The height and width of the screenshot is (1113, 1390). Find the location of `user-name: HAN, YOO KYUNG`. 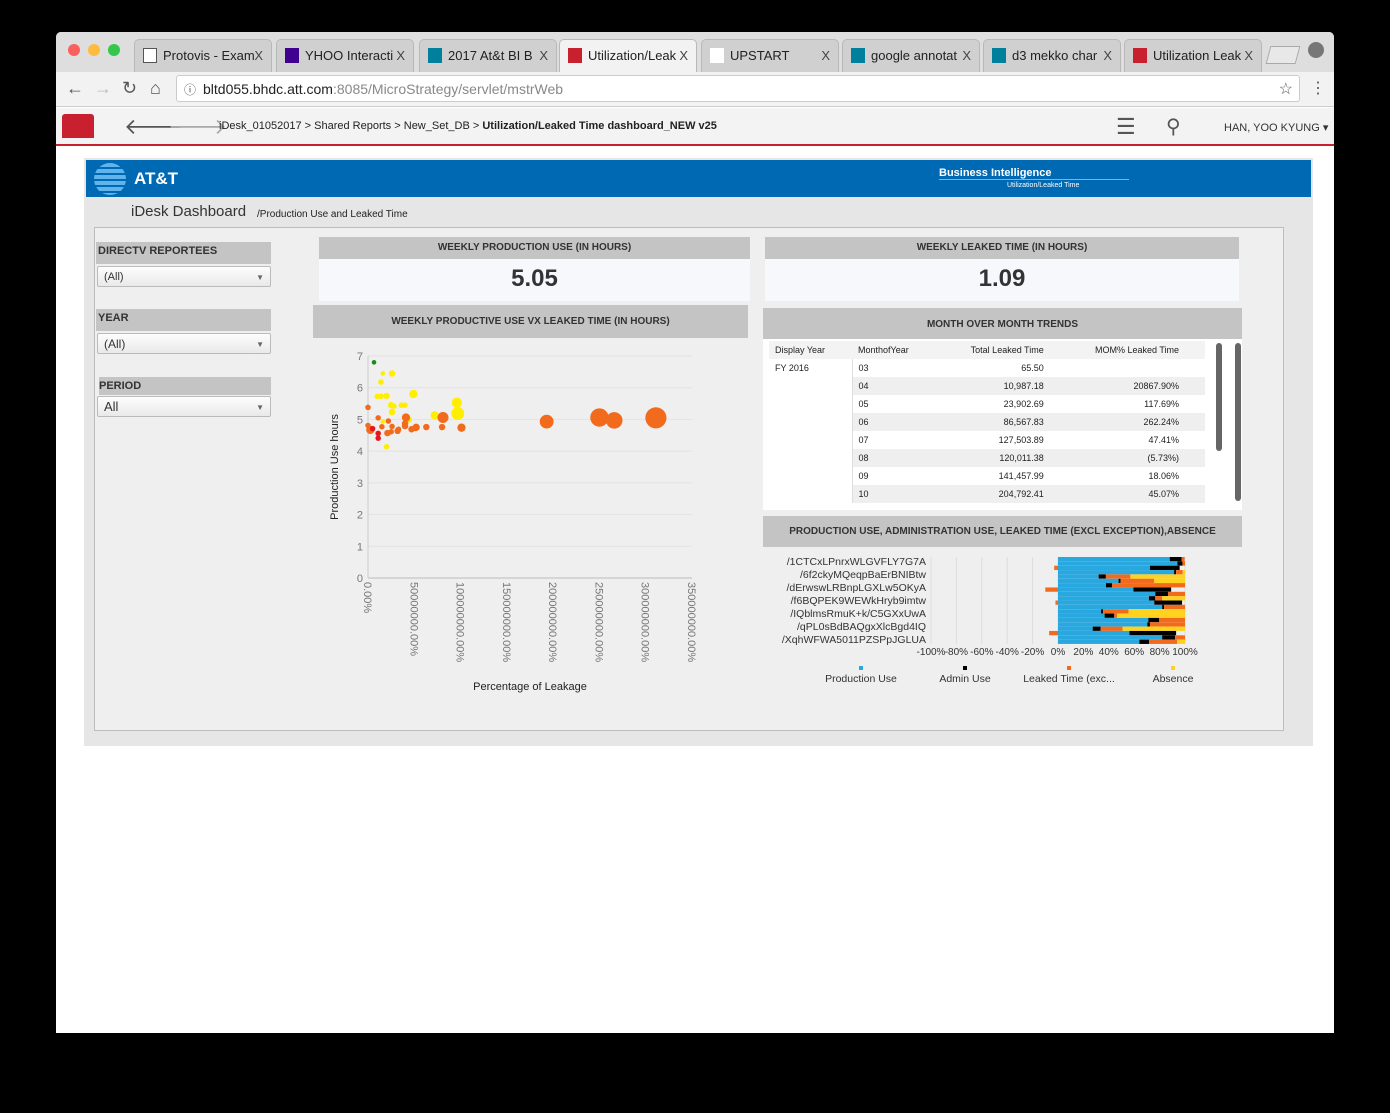

user-name: HAN, YOO KYUNG is located at coordinates (1272, 128).